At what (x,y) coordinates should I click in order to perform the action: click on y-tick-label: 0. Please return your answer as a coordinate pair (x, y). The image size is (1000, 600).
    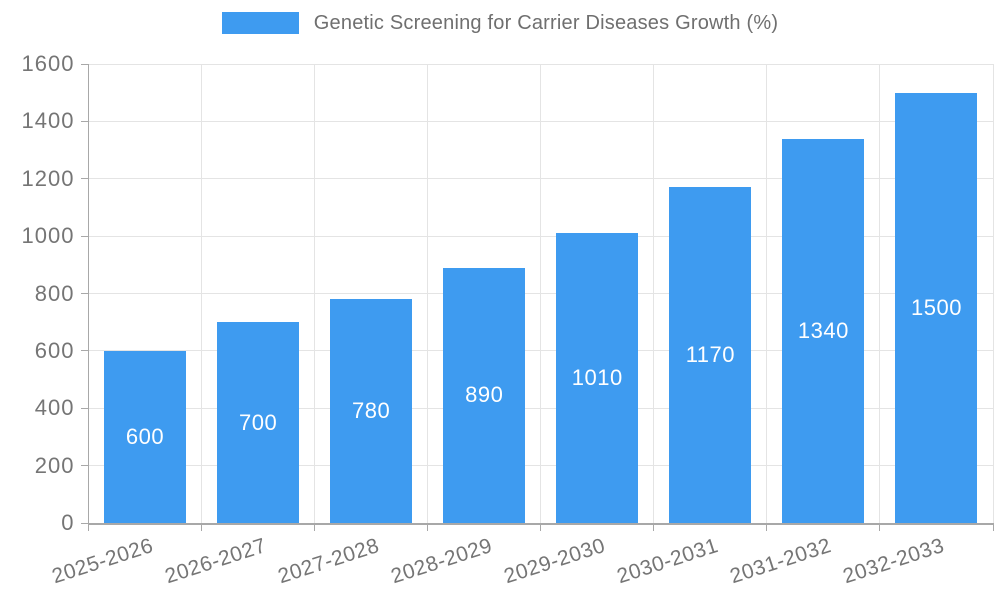
    Looking at the image, I should click on (68, 522).